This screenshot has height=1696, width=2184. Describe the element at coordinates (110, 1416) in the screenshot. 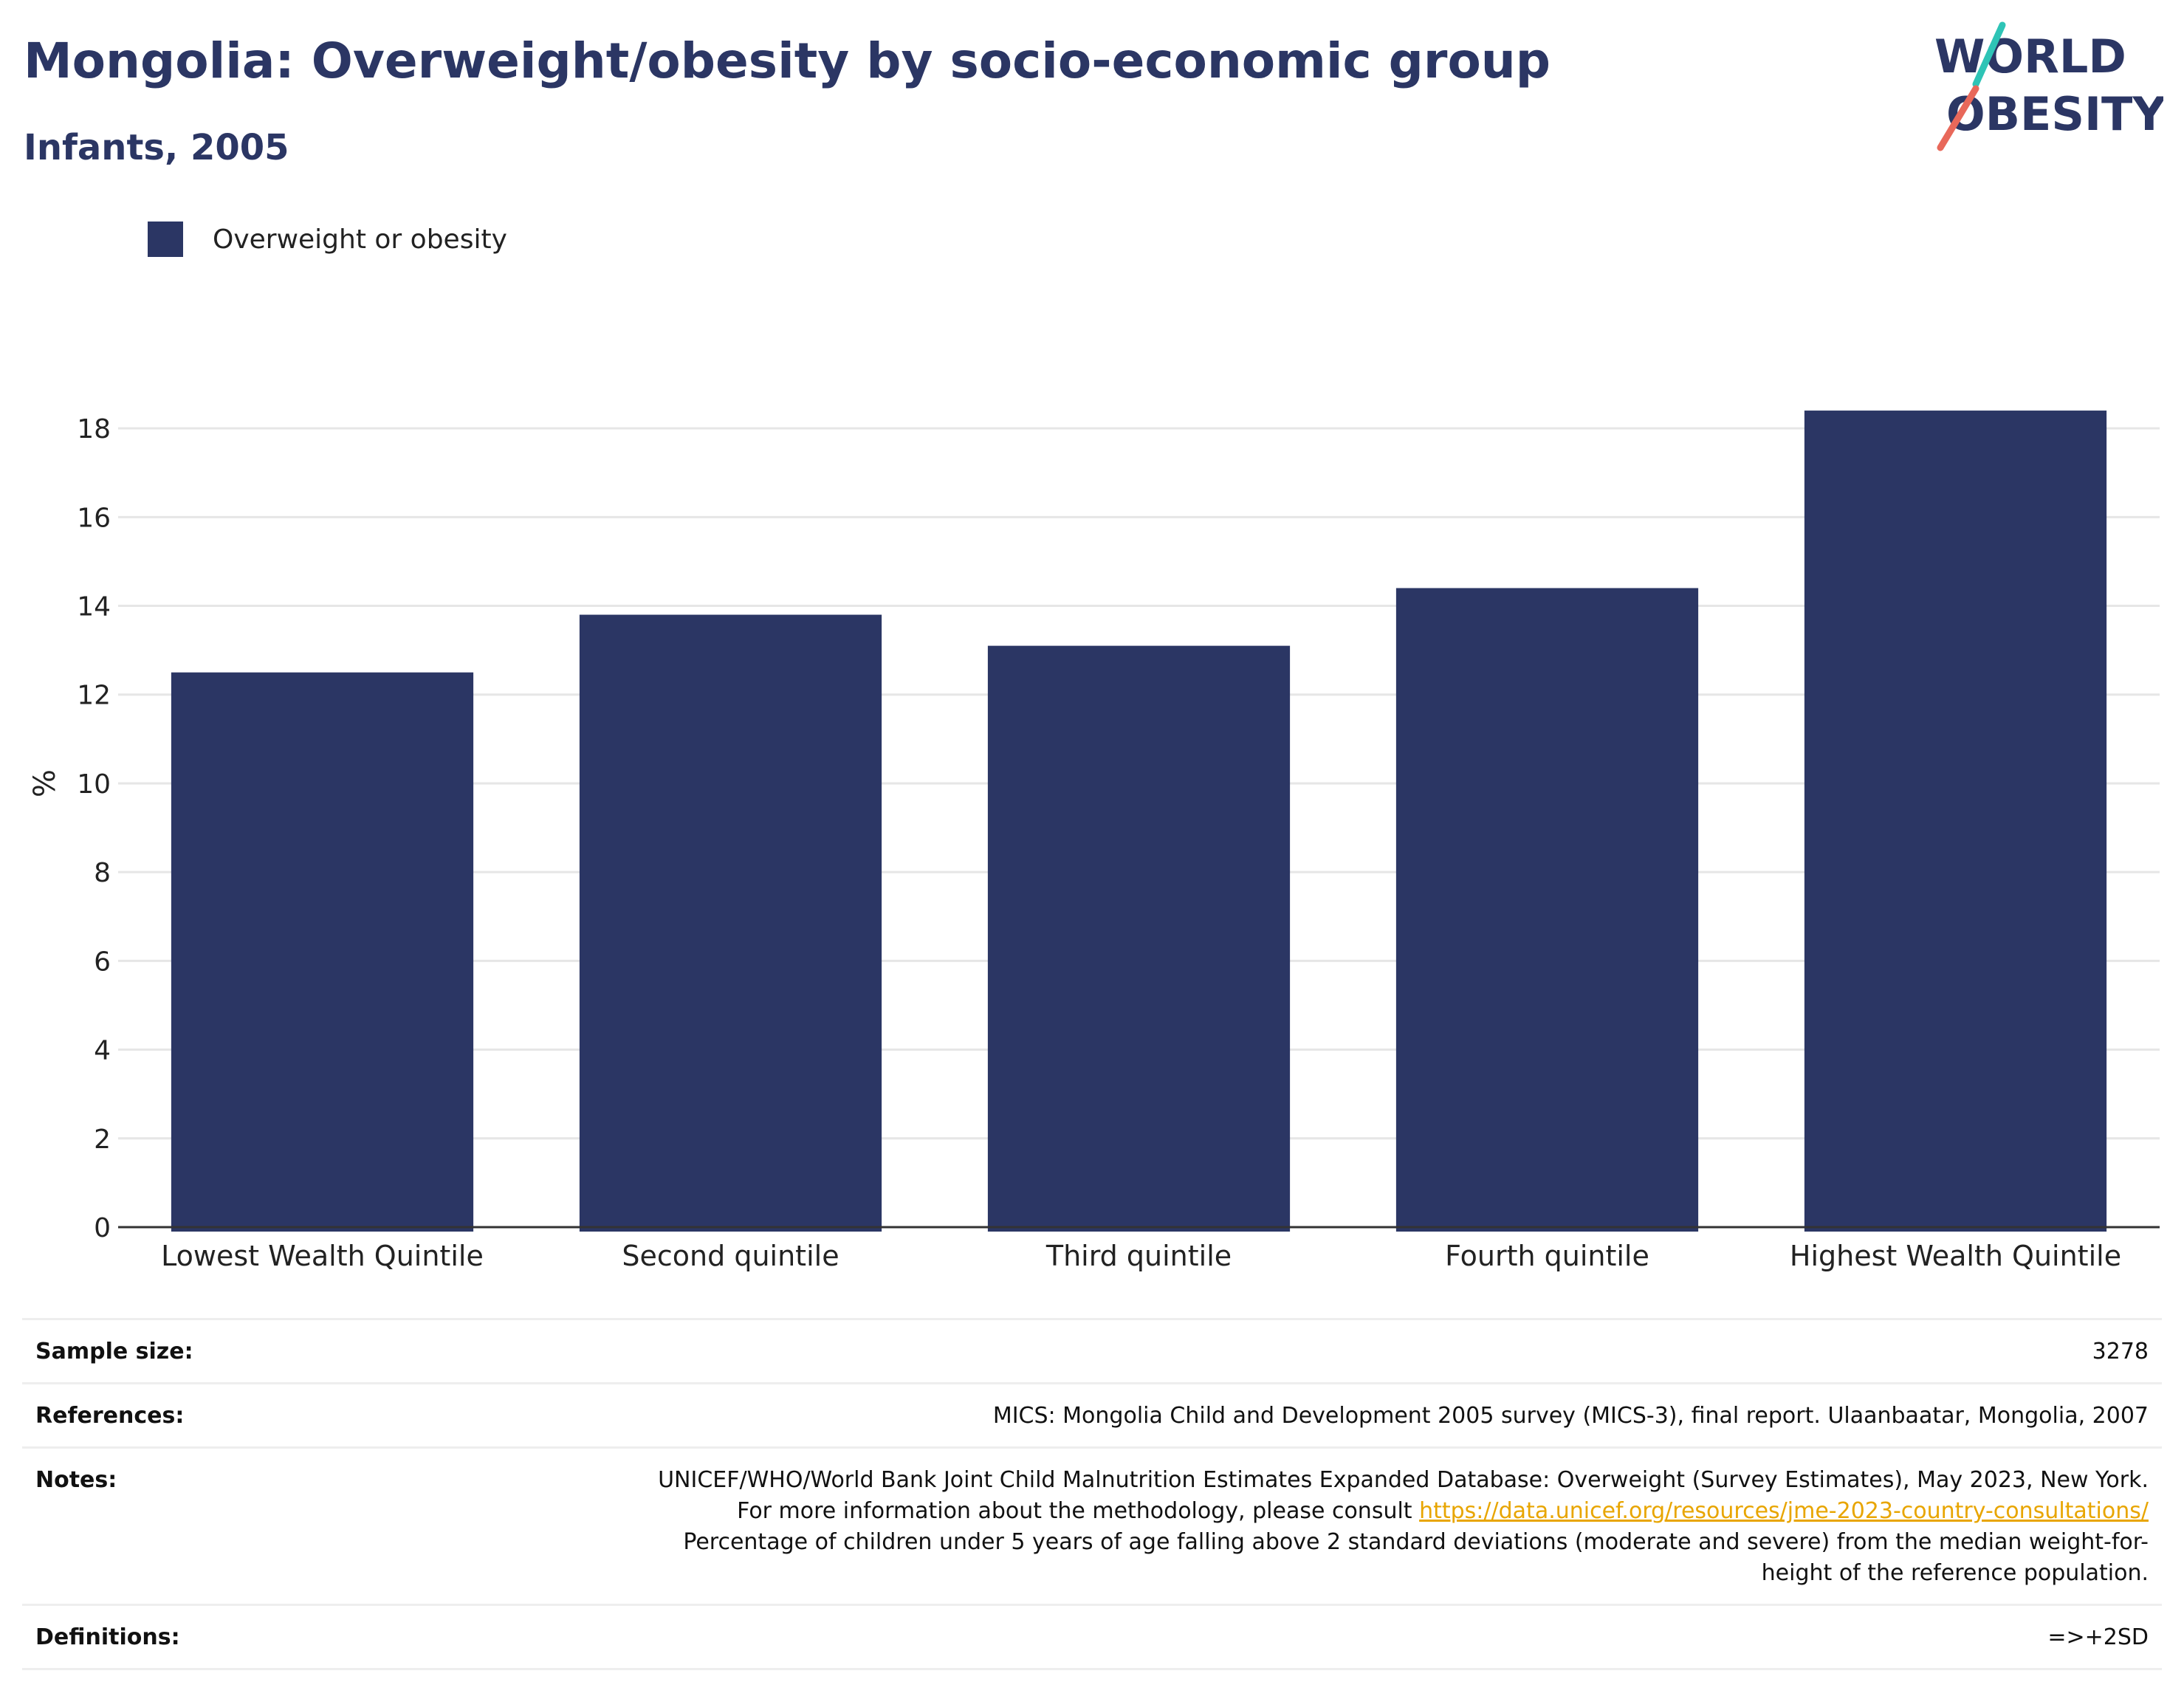

I see `info-label: References:` at that location.